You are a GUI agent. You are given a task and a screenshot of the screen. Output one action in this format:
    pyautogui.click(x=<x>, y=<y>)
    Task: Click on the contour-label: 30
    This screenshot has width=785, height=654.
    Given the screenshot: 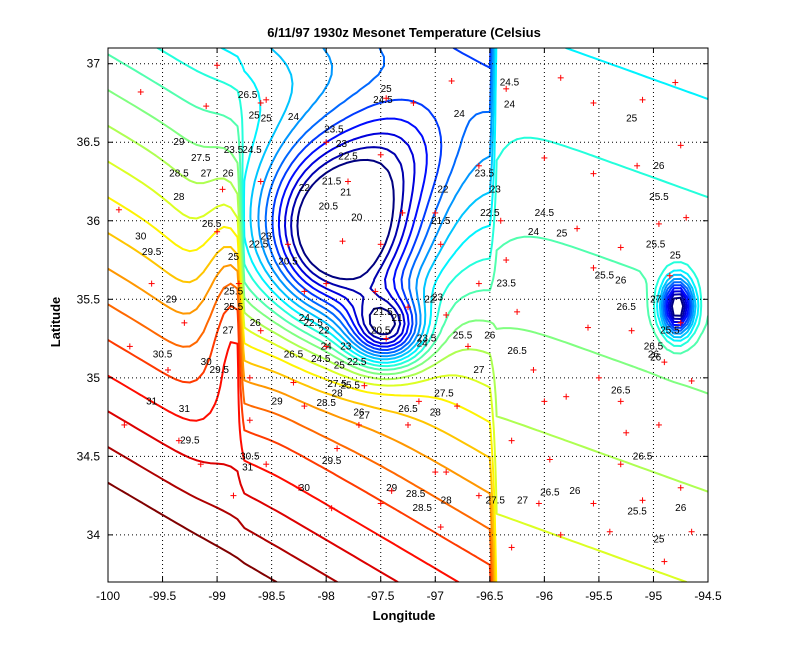 What is the action you would take?
    pyautogui.click(x=305, y=488)
    